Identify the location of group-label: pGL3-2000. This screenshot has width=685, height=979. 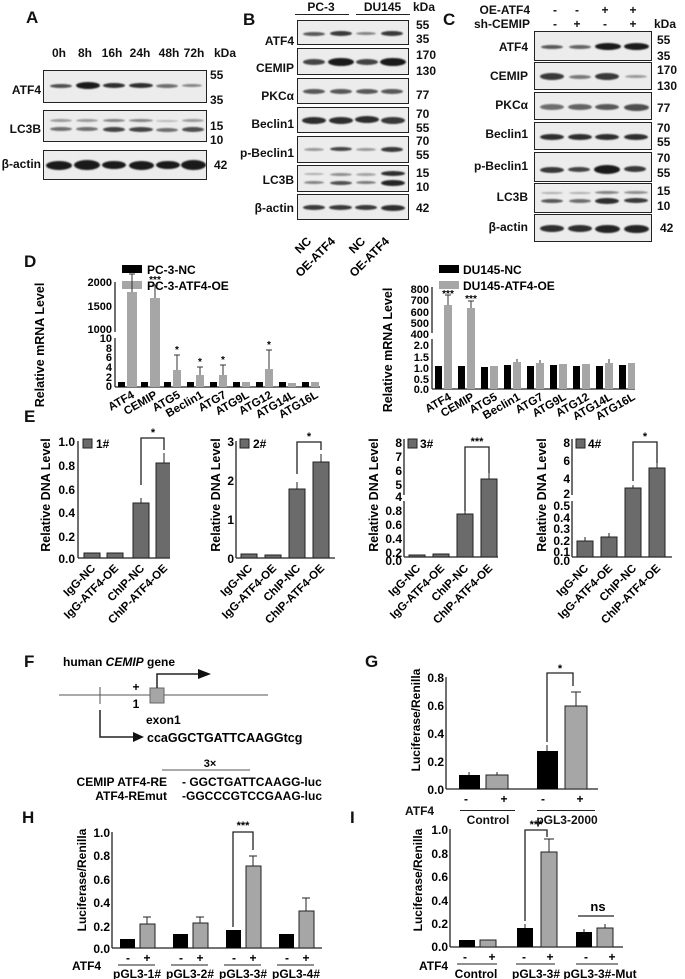
(567, 820).